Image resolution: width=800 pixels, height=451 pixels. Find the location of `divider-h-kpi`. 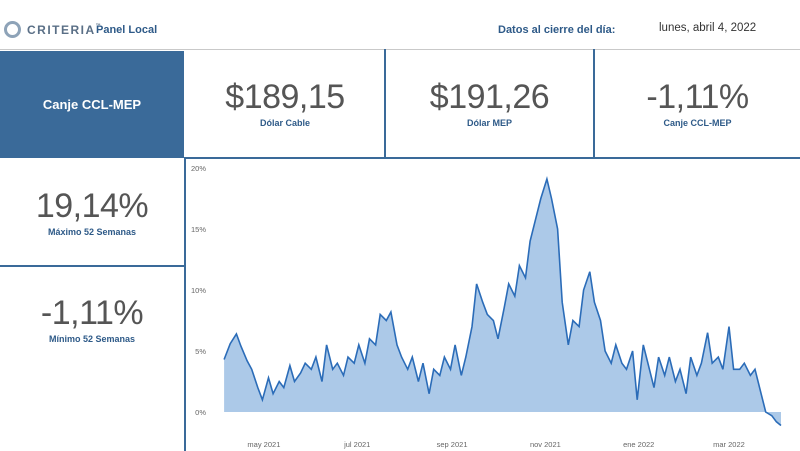

divider-h-kpi is located at coordinates (492, 158).